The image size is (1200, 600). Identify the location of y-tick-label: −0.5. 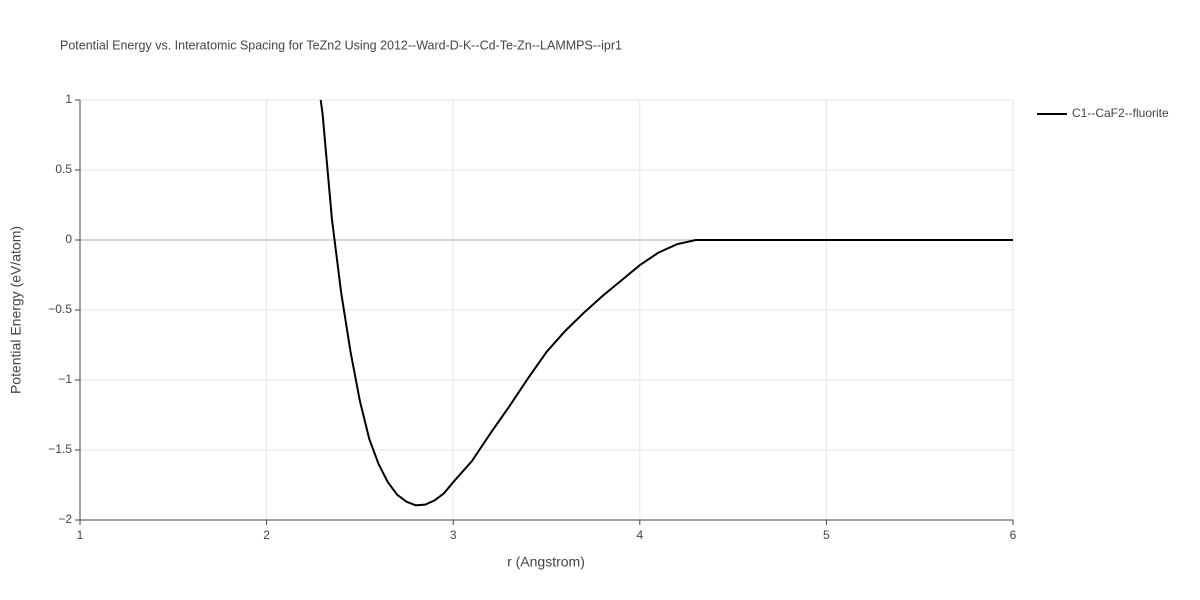
(60, 309).